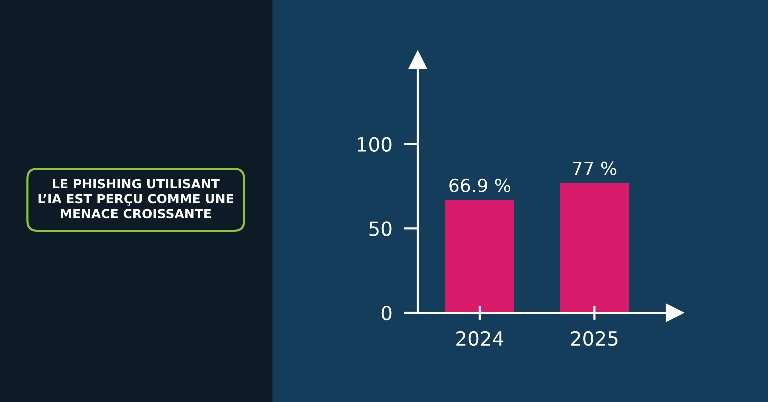  I want to click on data-label: 66.9 %, so click(480, 185).